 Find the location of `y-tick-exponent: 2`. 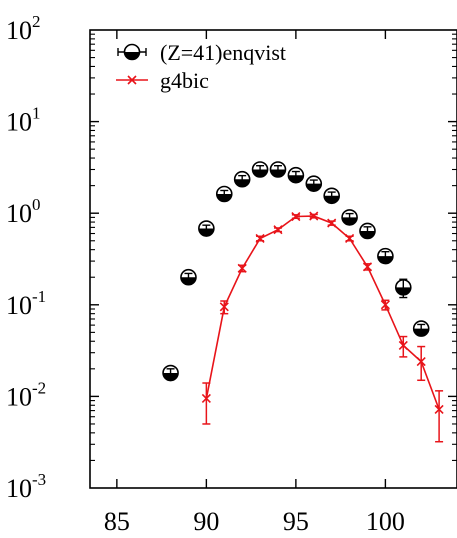

y-tick-exponent: 2 is located at coordinates (36, 21).